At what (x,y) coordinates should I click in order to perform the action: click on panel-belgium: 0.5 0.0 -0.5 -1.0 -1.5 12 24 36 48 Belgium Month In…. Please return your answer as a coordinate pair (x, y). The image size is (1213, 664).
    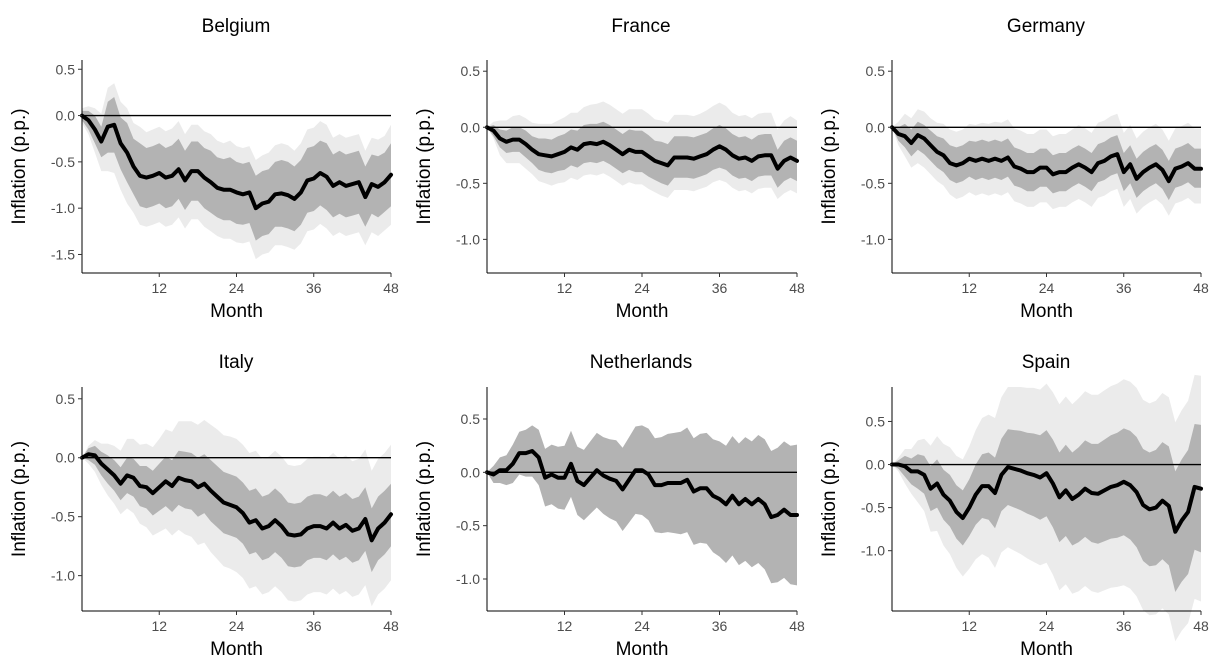
    Looking at the image, I should click on (204, 169).